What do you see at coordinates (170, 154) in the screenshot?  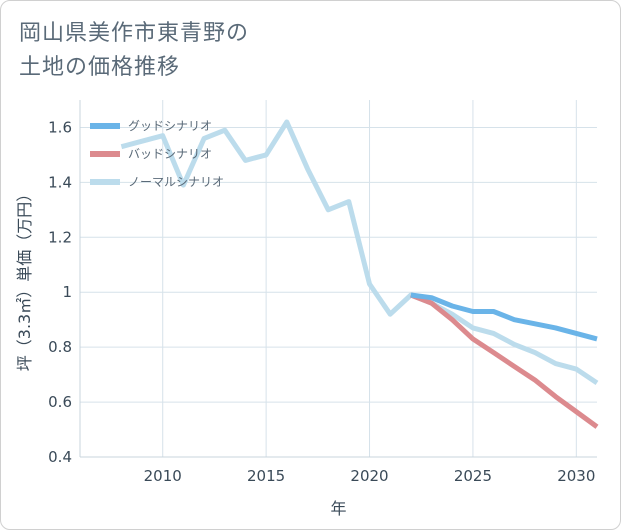 I see `legend-label: バッドシナリオ` at bounding box center [170, 154].